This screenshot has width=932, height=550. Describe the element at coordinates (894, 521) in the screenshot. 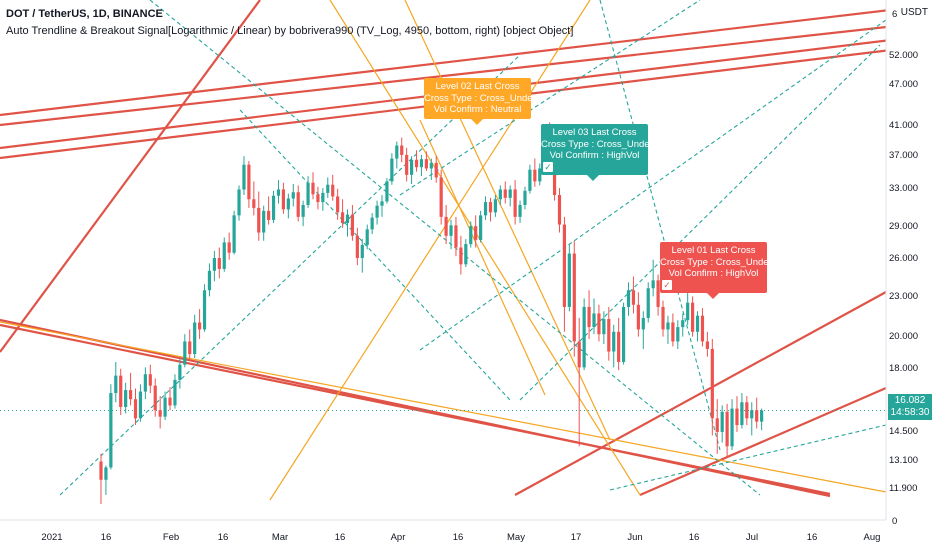

I see `price-tick-label: 0` at that location.